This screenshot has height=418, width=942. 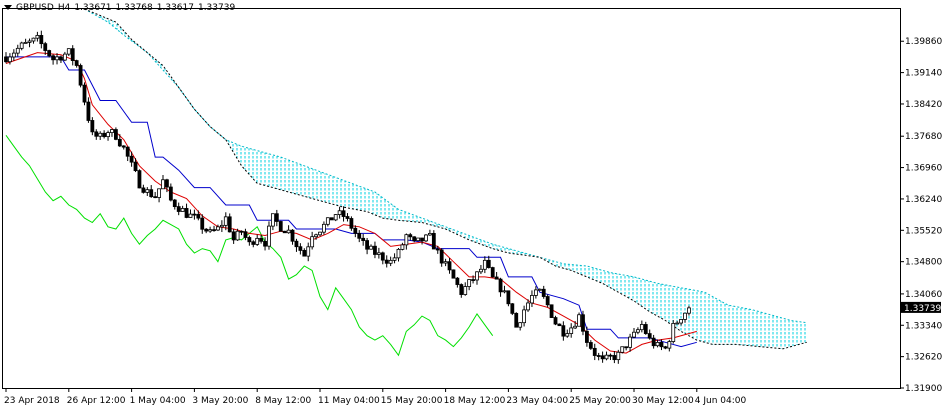 What do you see at coordinates (921, 307) in the screenshot?
I see `current-price-tag` at bounding box center [921, 307].